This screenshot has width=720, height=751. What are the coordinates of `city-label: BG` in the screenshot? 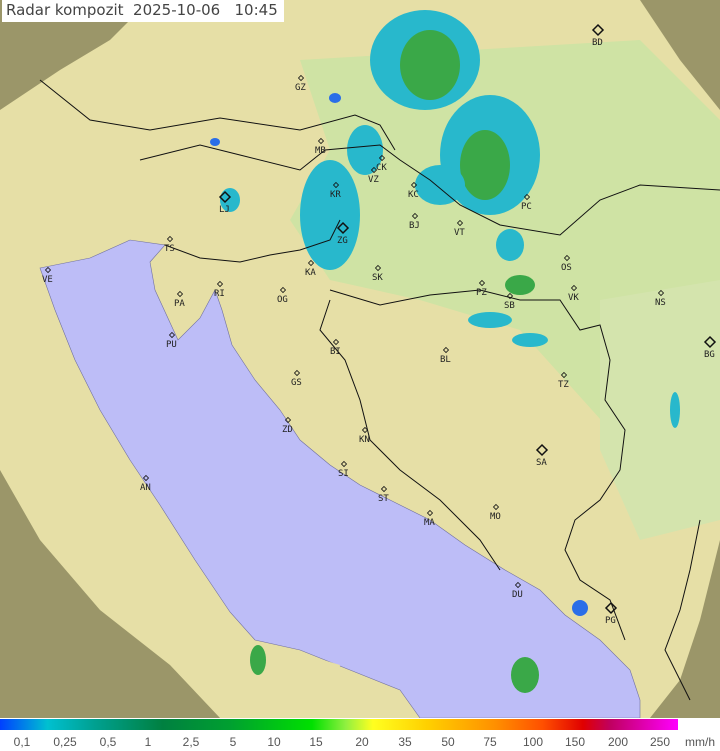 It's located at (709, 355).